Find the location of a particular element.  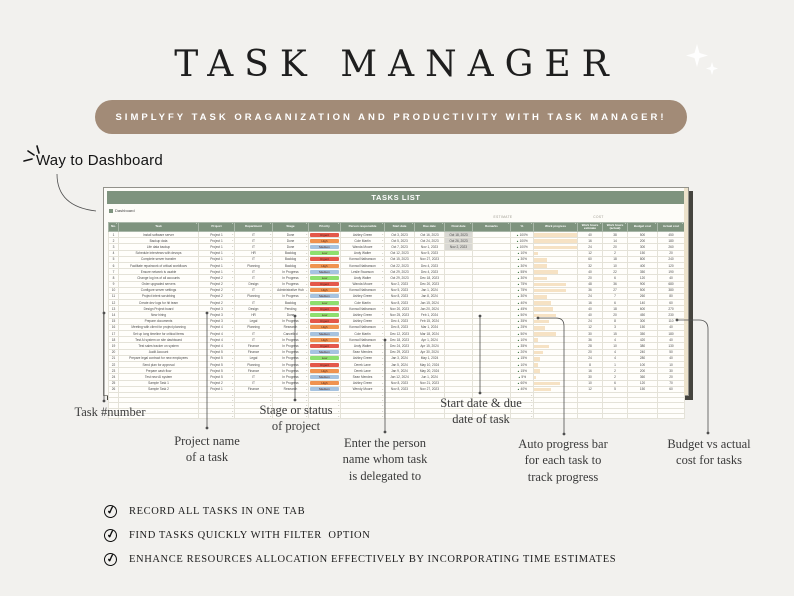

table-header-cell: Final date ▼ is located at coordinates (458, 227).